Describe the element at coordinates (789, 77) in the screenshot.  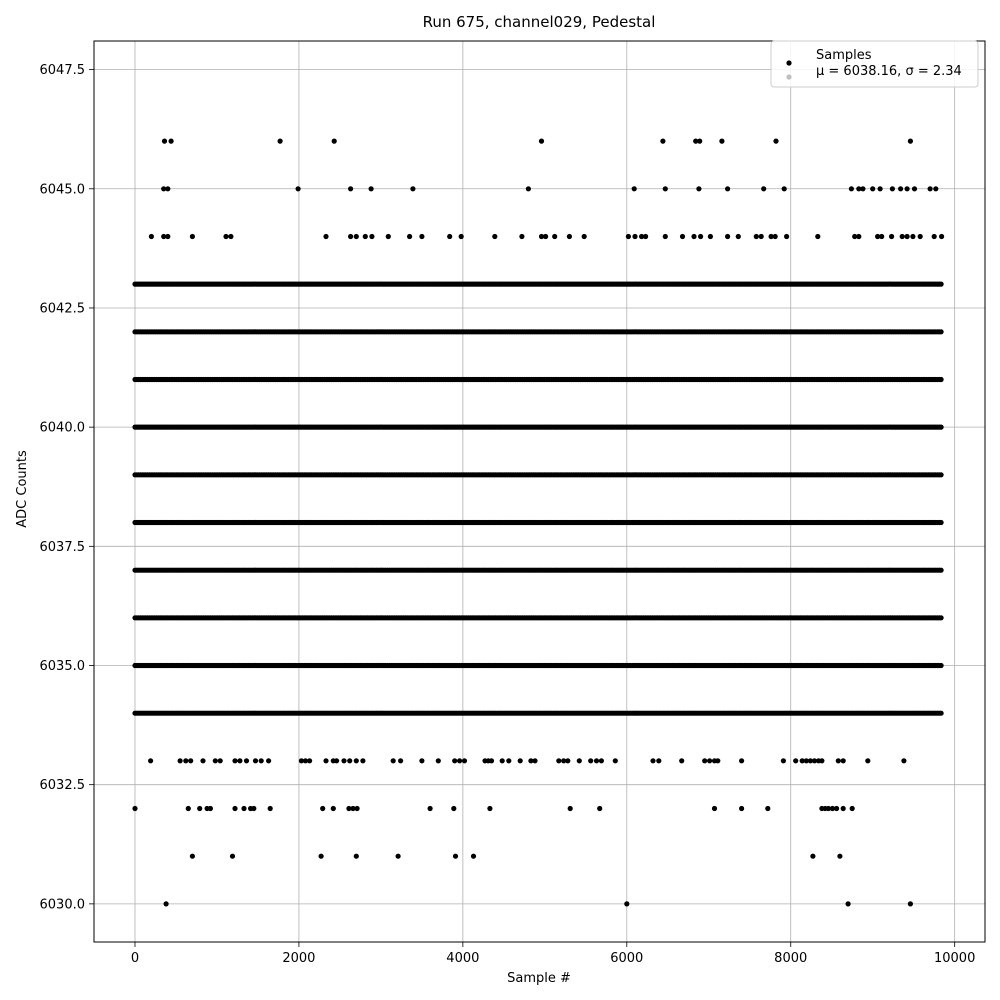
I see `legend-marker-stats` at that location.